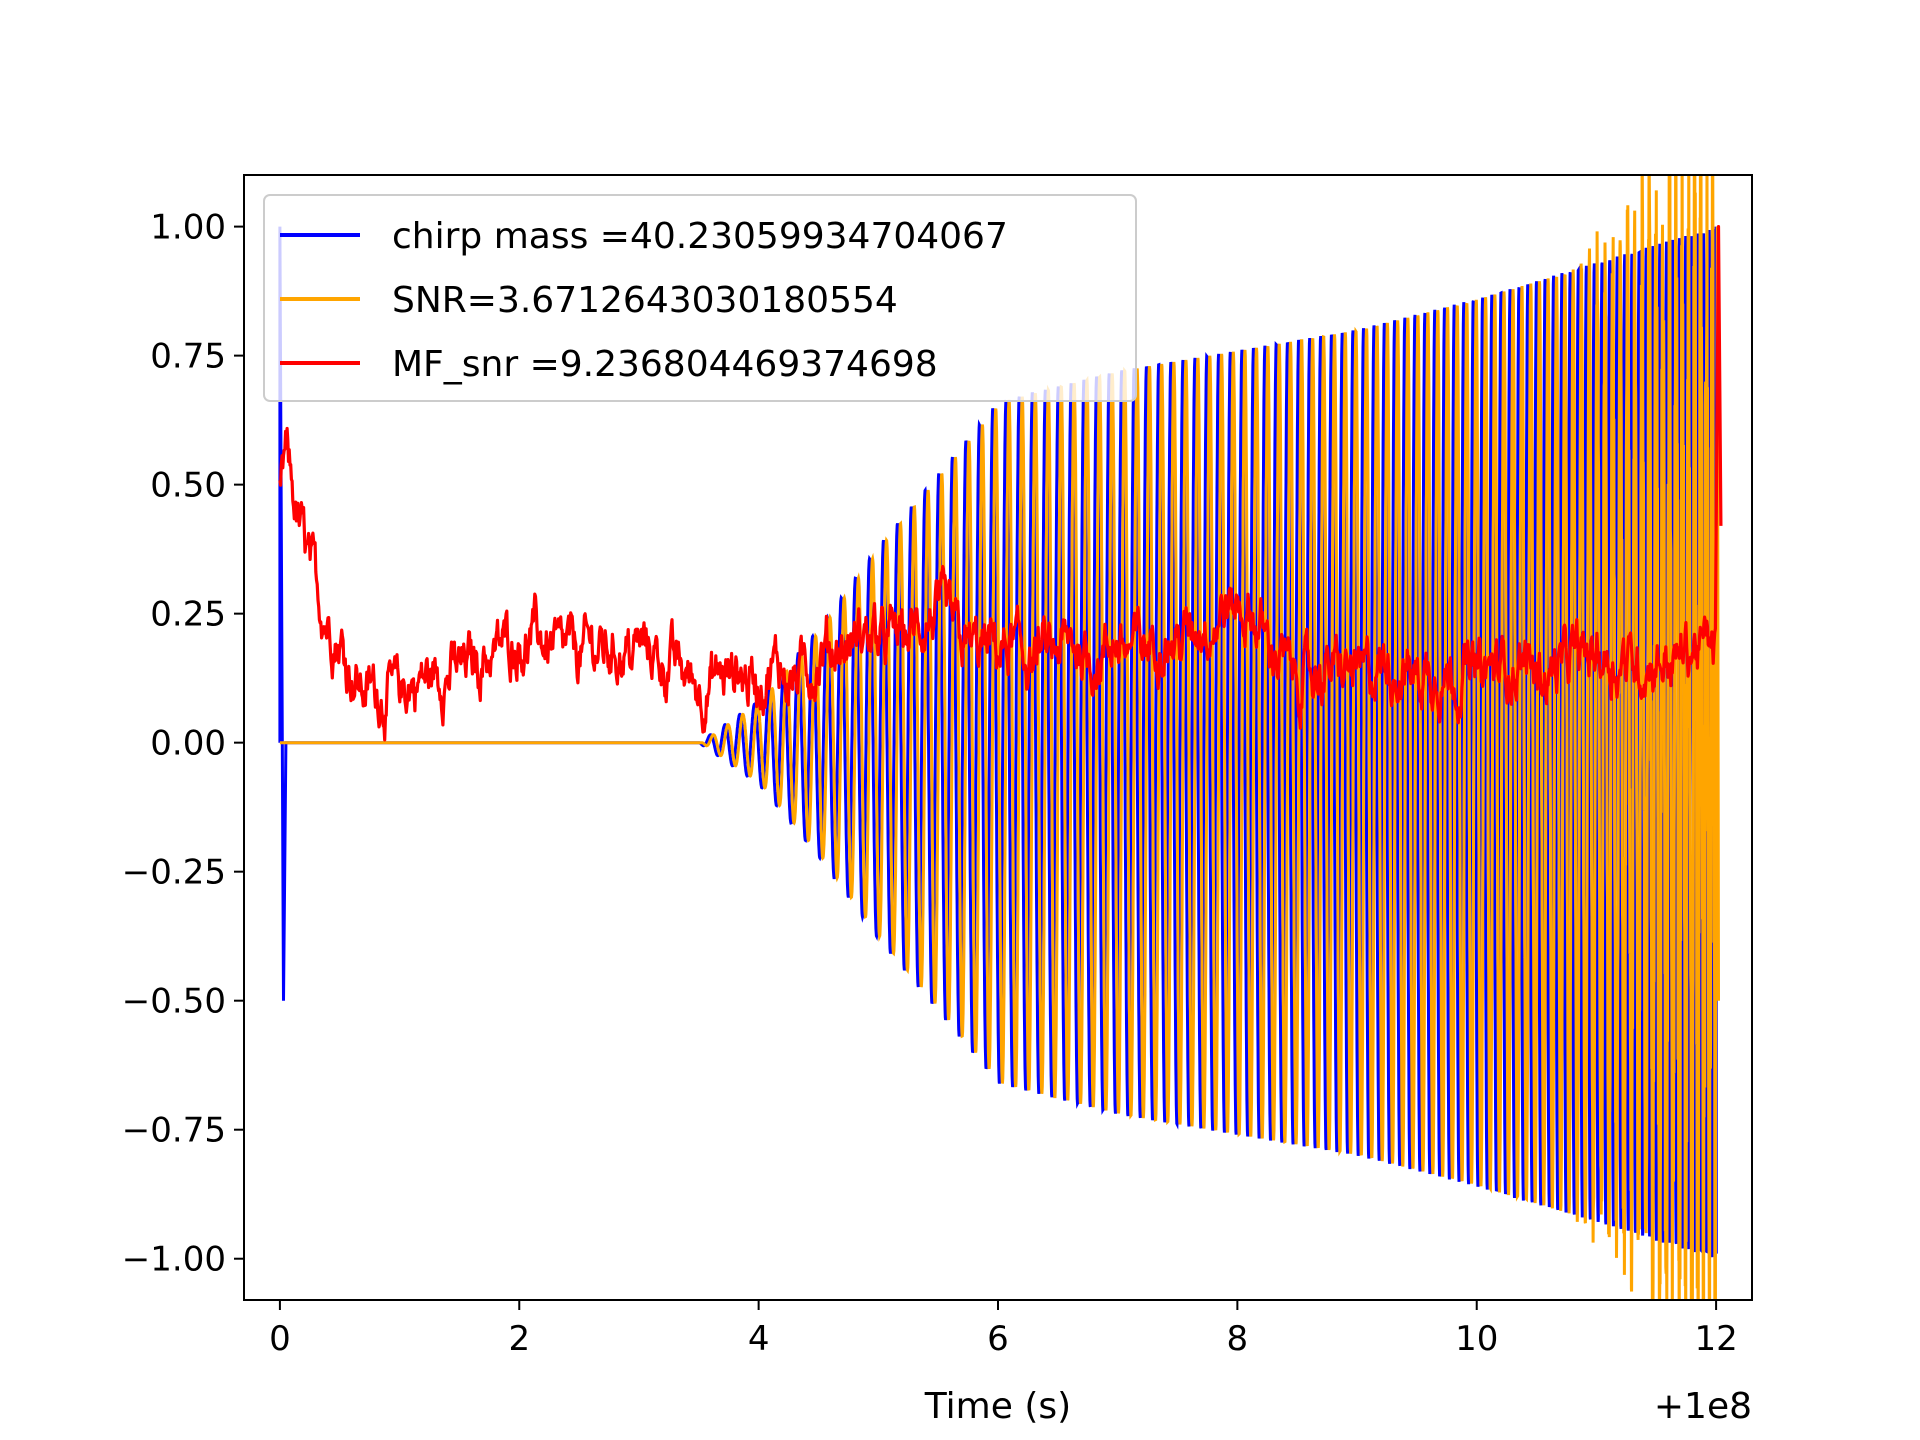 The height and width of the screenshot is (1440, 1920). I want to click on x-tick-label: 0, so click(280, 1339).